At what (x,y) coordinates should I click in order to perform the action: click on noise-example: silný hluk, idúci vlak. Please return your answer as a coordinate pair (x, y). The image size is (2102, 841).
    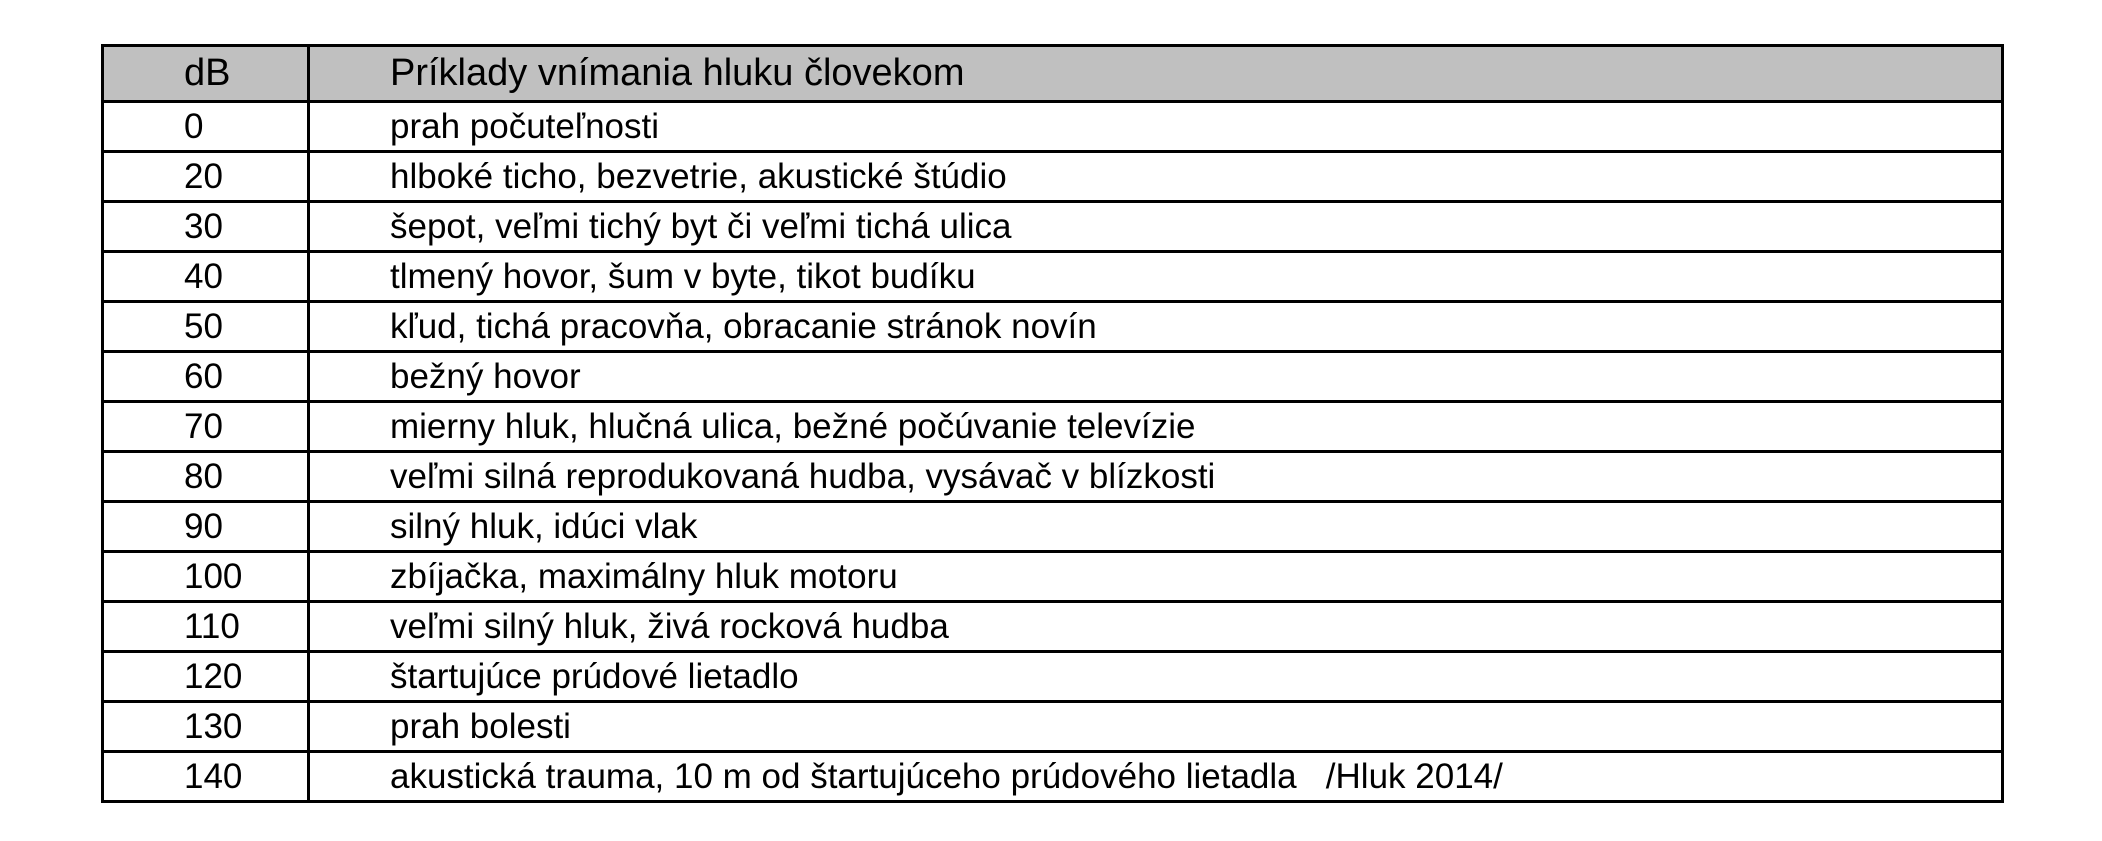
    Looking at the image, I should click on (1155, 526).